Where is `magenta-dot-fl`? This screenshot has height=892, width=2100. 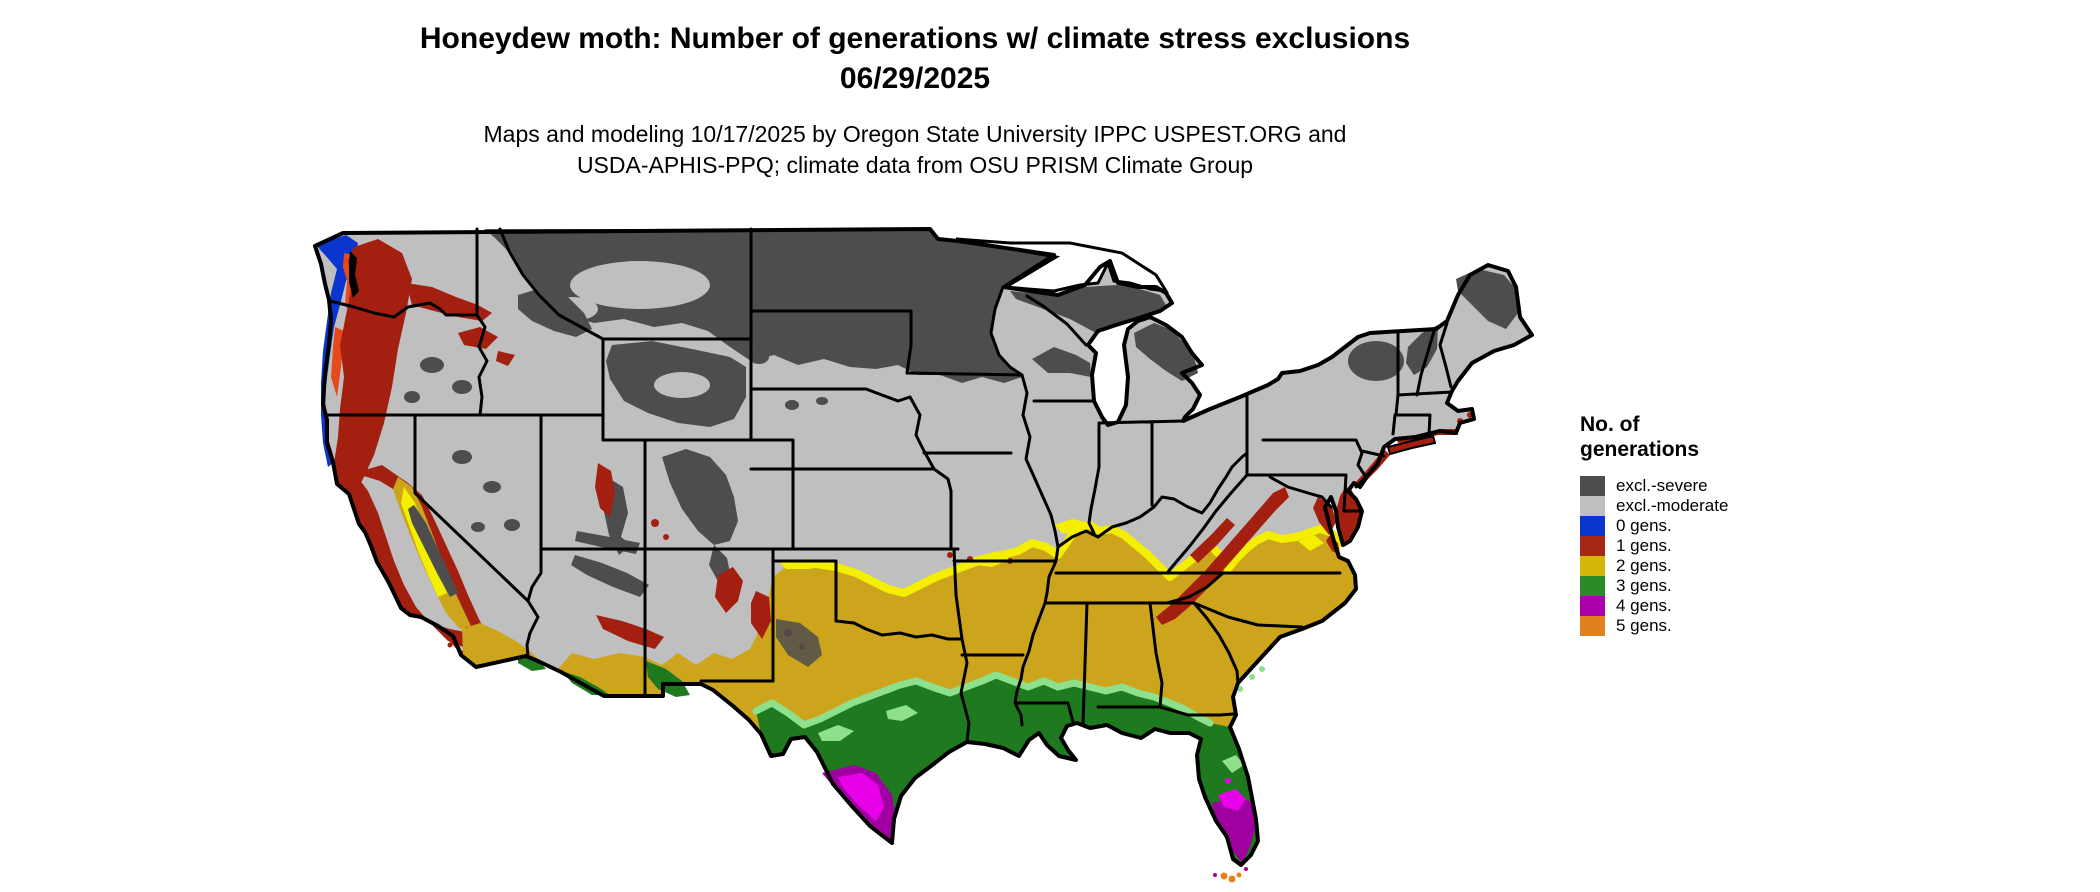
magenta-dot-fl is located at coordinates (1228, 781).